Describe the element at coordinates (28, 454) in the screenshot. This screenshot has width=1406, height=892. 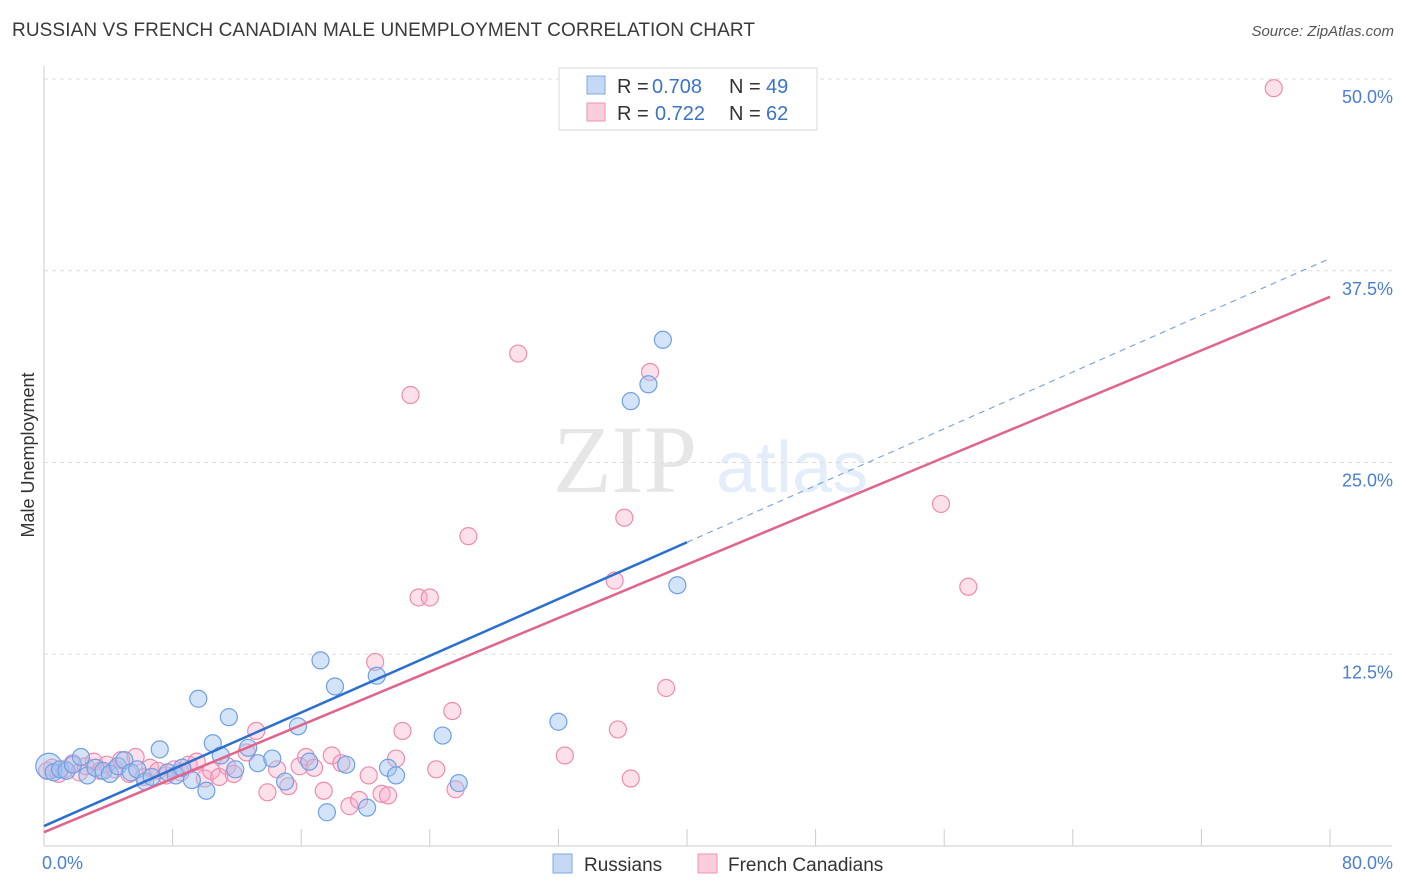
I see `y-axis-label: Male Unemployment` at that location.